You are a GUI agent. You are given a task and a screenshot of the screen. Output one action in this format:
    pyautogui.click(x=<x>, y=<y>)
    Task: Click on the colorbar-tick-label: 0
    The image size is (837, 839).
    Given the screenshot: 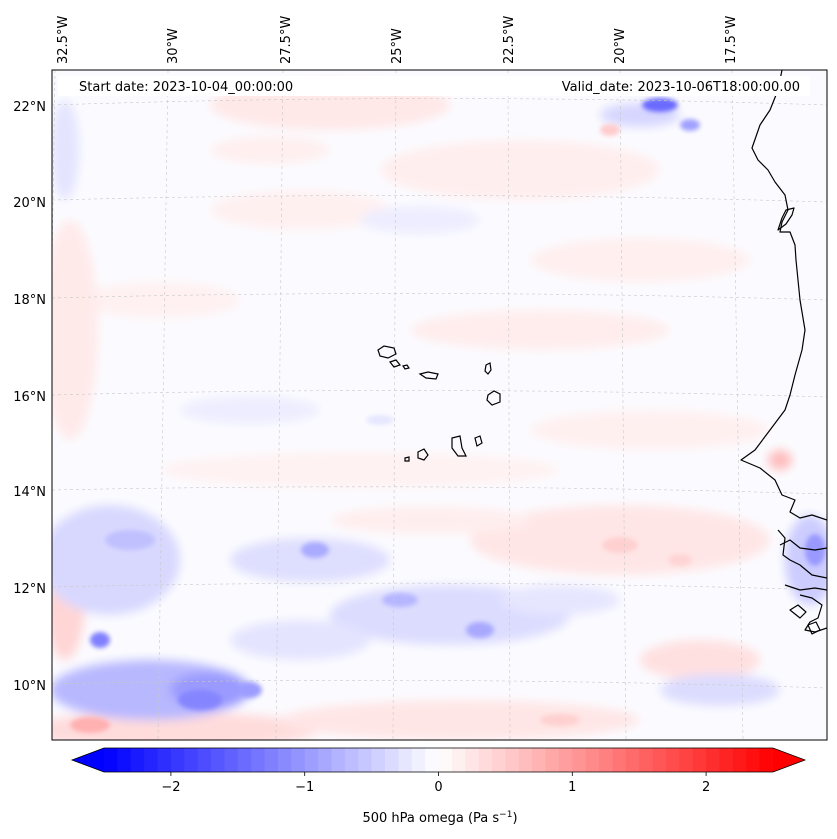 What is the action you would take?
    pyautogui.click(x=438, y=787)
    